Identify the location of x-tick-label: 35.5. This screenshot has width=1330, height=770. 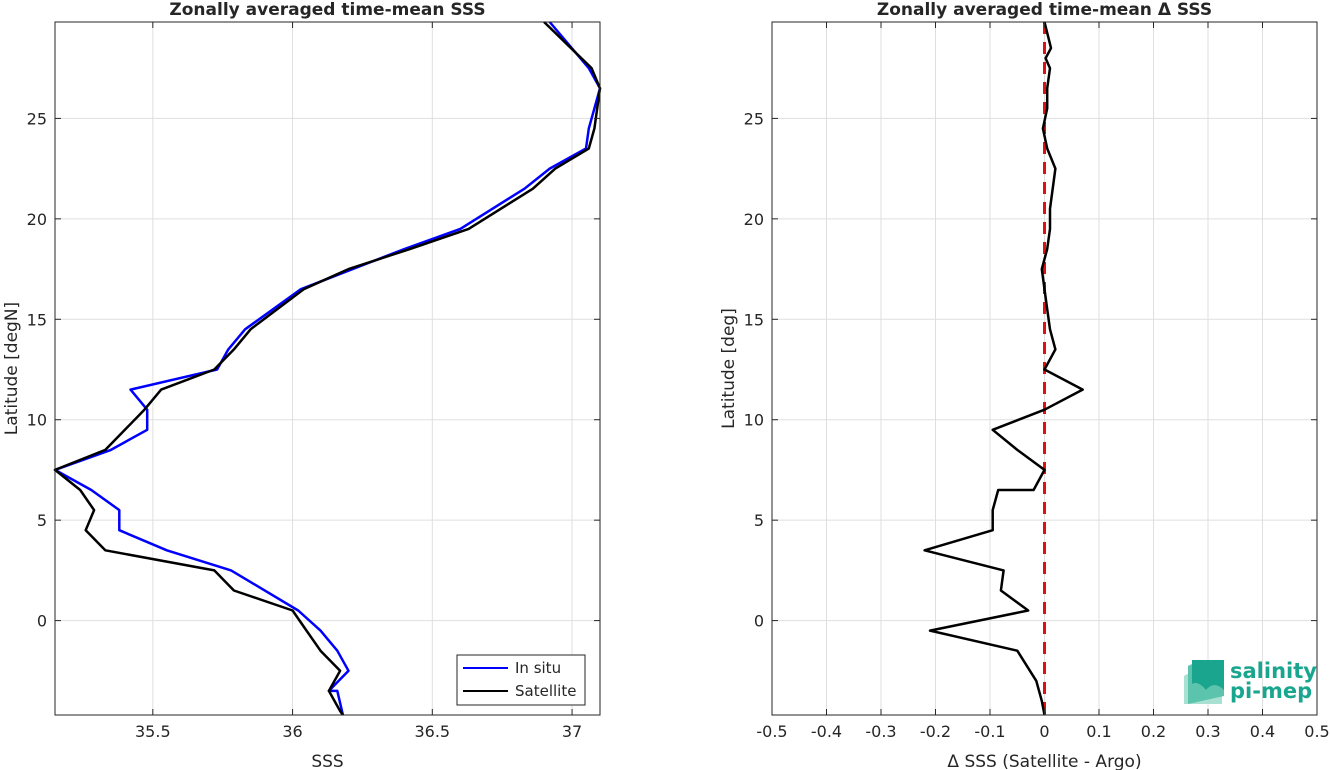
(153, 731).